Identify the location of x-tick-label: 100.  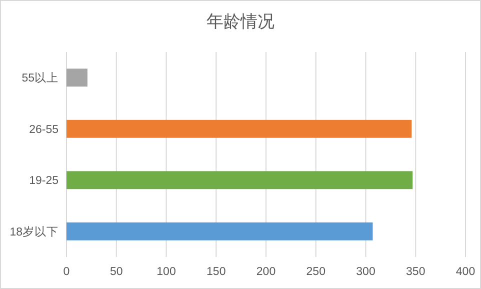
(166, 272).